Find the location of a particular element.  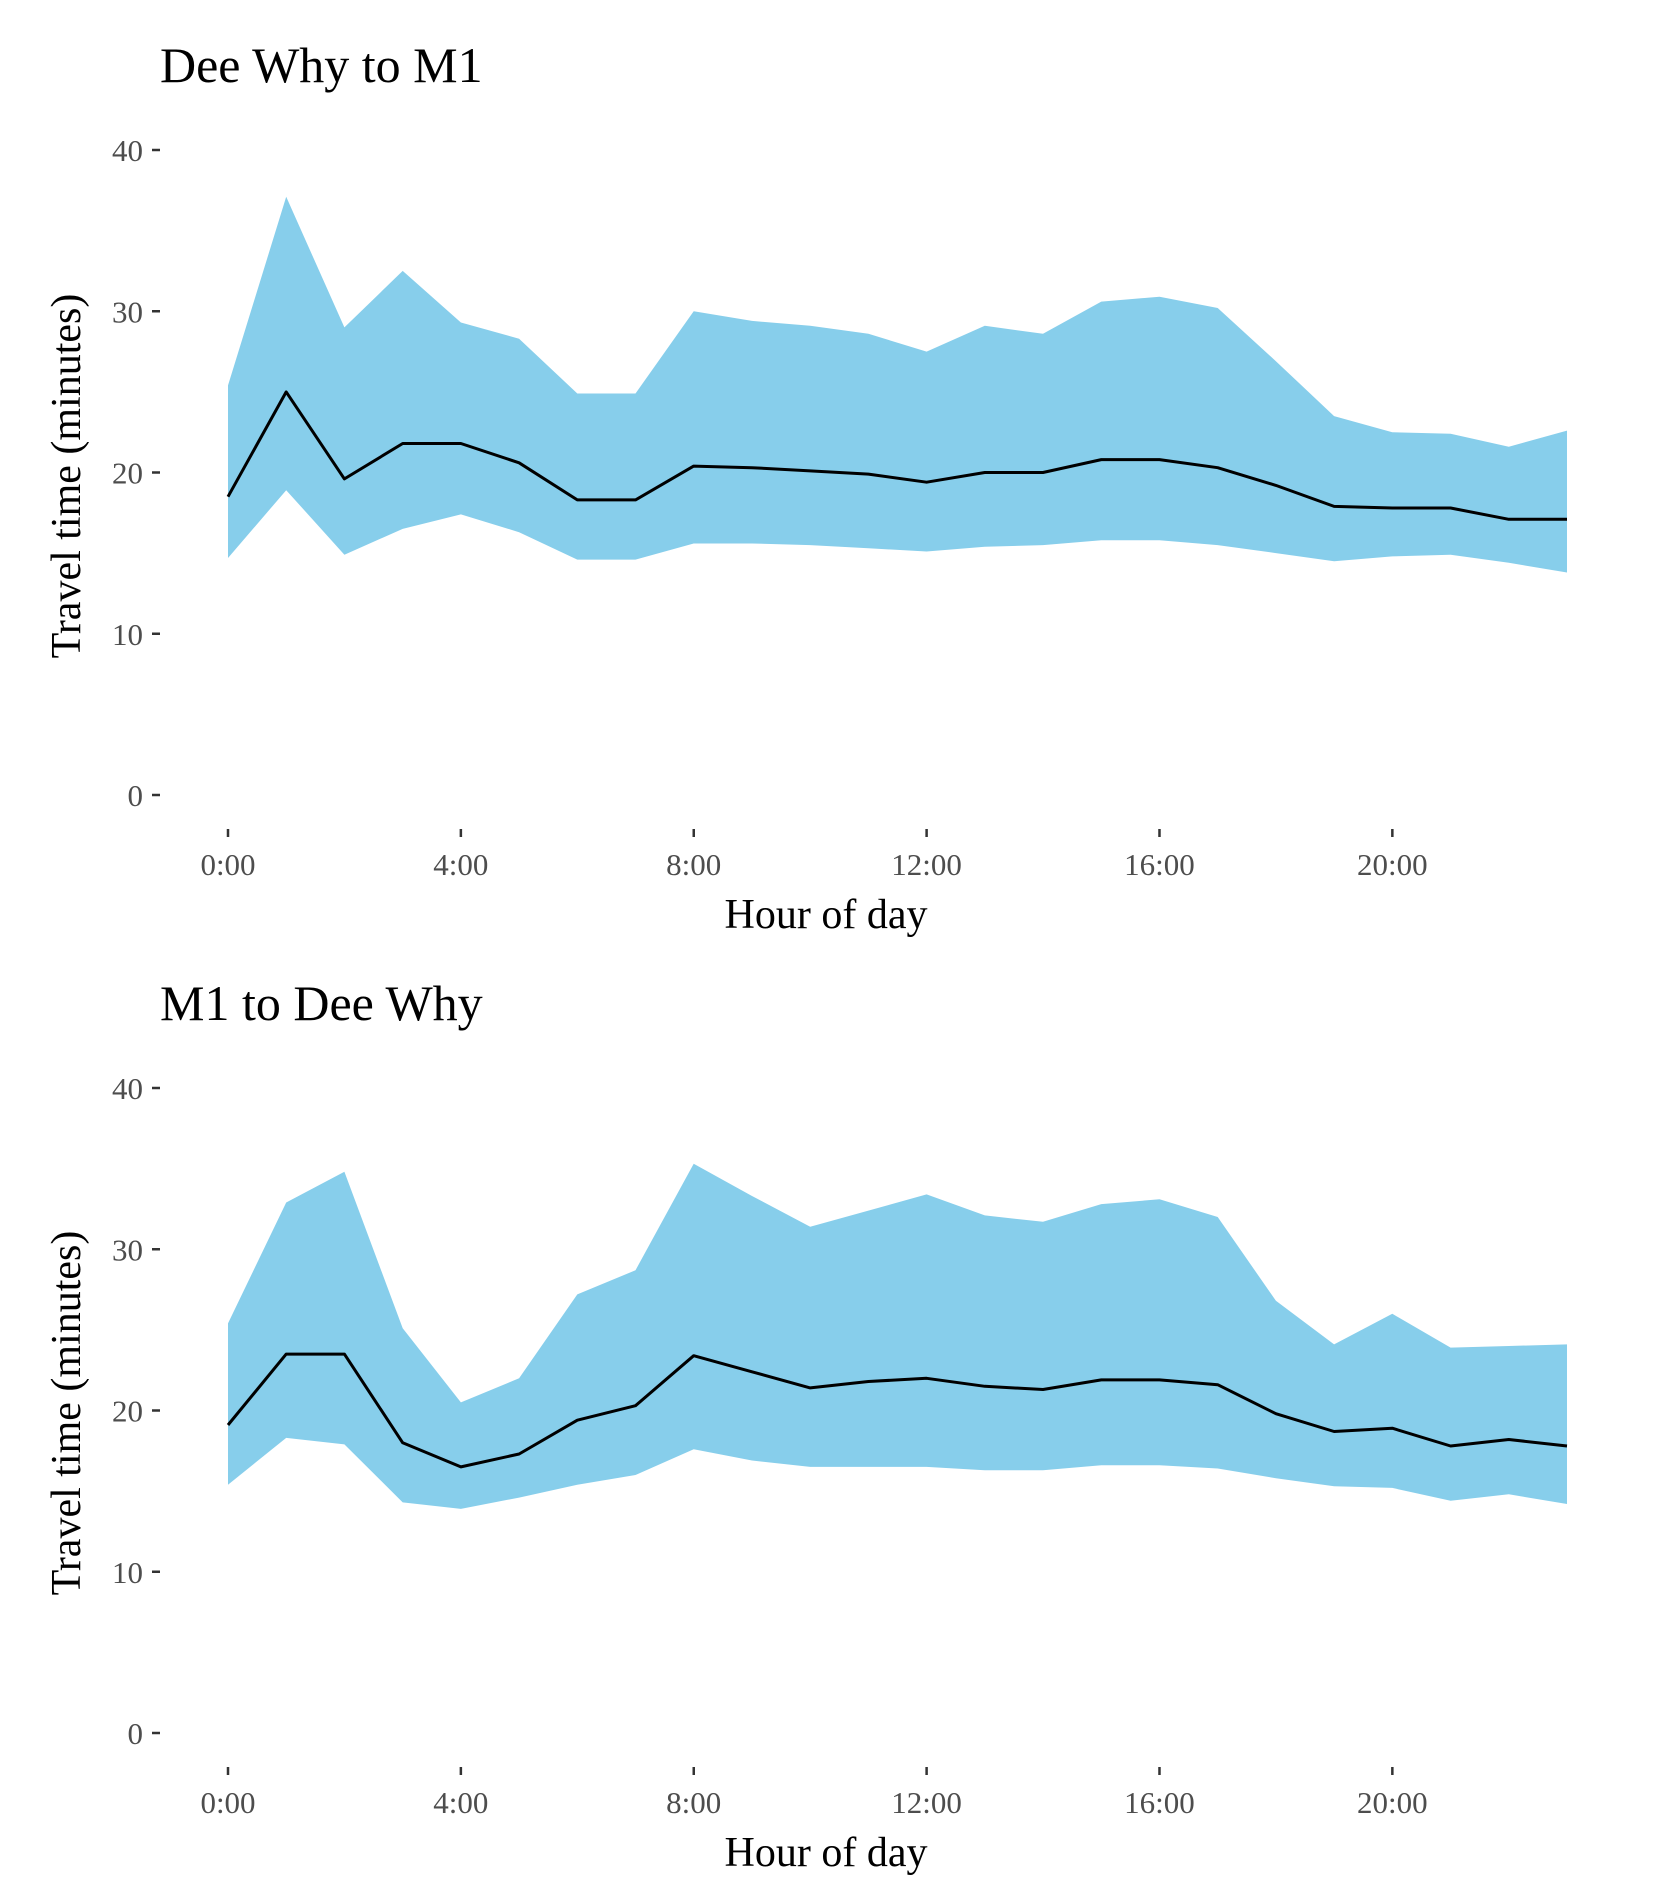

range-band is located at coordinates (897, 1336).